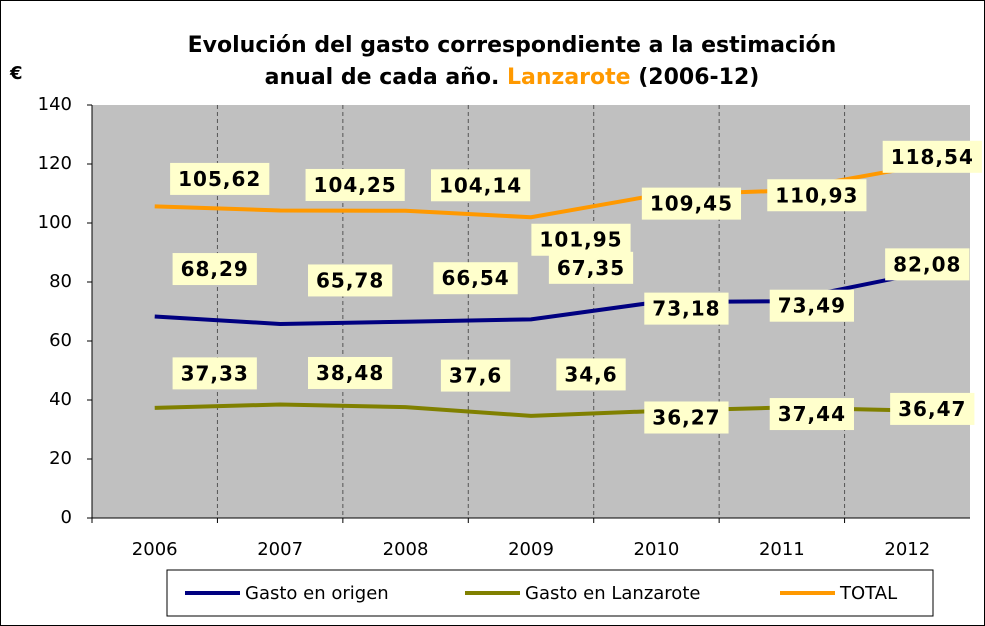 This screenshot has width=985, height=626. I want to click on x-tick-label: 2006, so click(155, 549).